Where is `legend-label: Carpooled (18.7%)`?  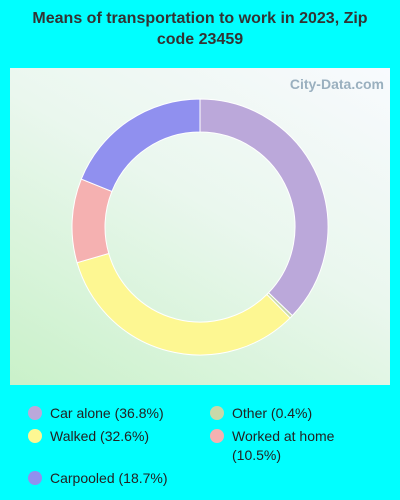 legend-label: Carpooled (18.7%) is located at coordinates (109, 478).